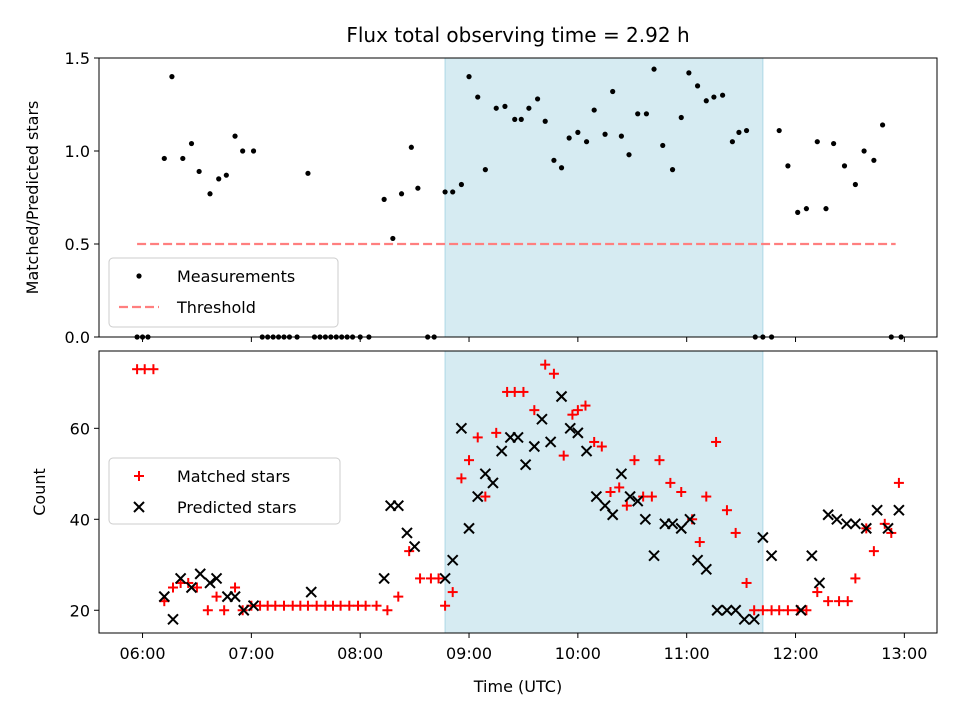  Describe the element at coordinates (80, 610) in the screenshot. I see `y-tick-label: 20` at that location.